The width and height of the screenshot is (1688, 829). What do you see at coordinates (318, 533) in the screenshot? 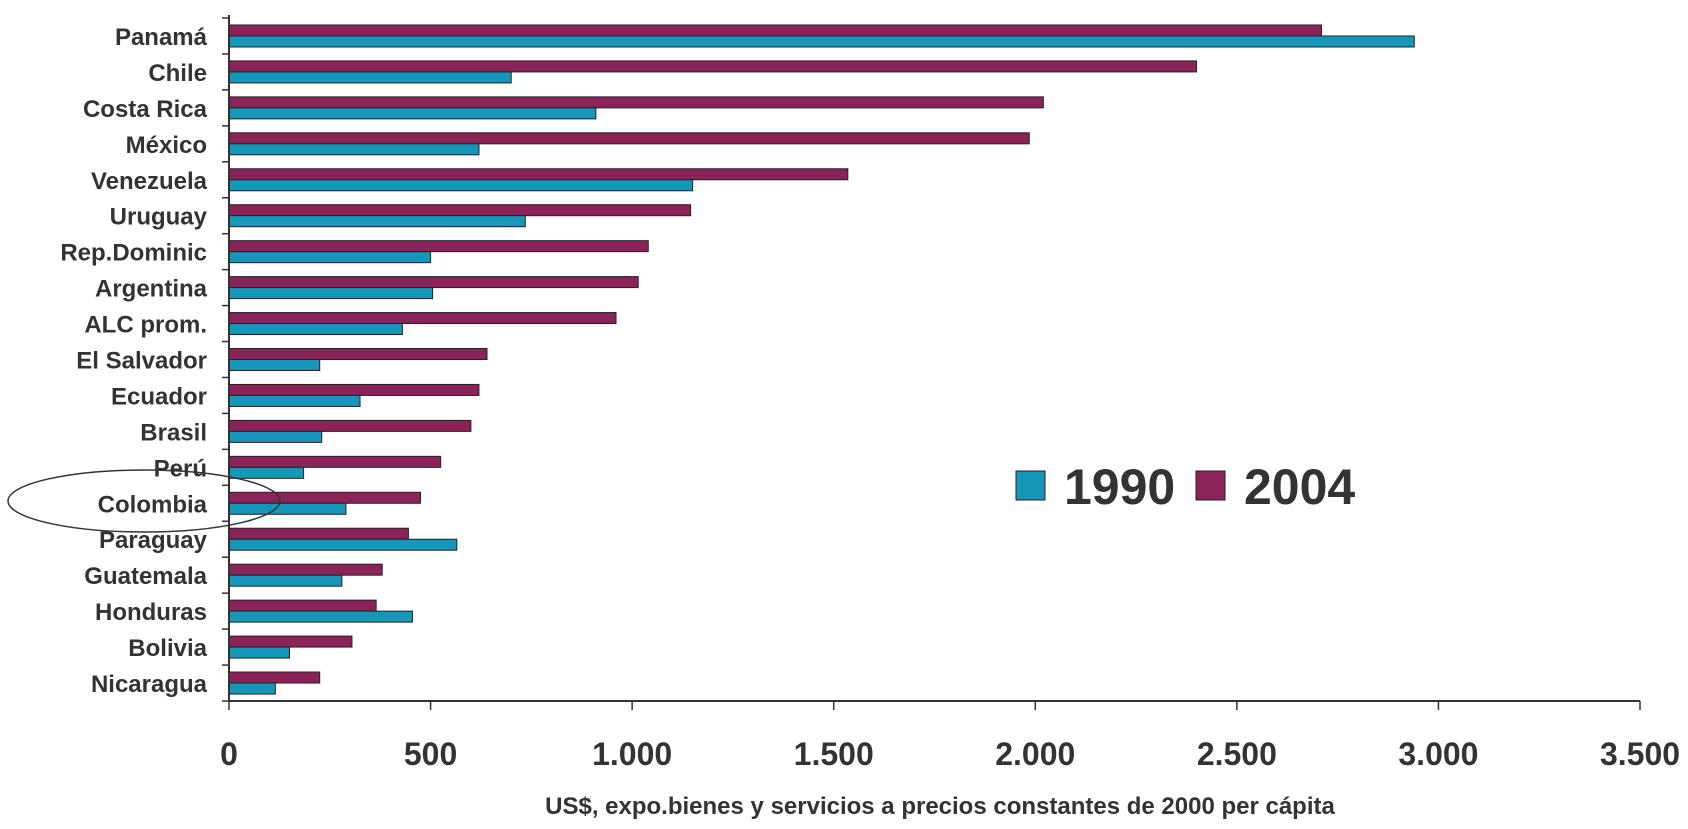
I see `bar-paraguay-2004` at bounding box center [318, 533].